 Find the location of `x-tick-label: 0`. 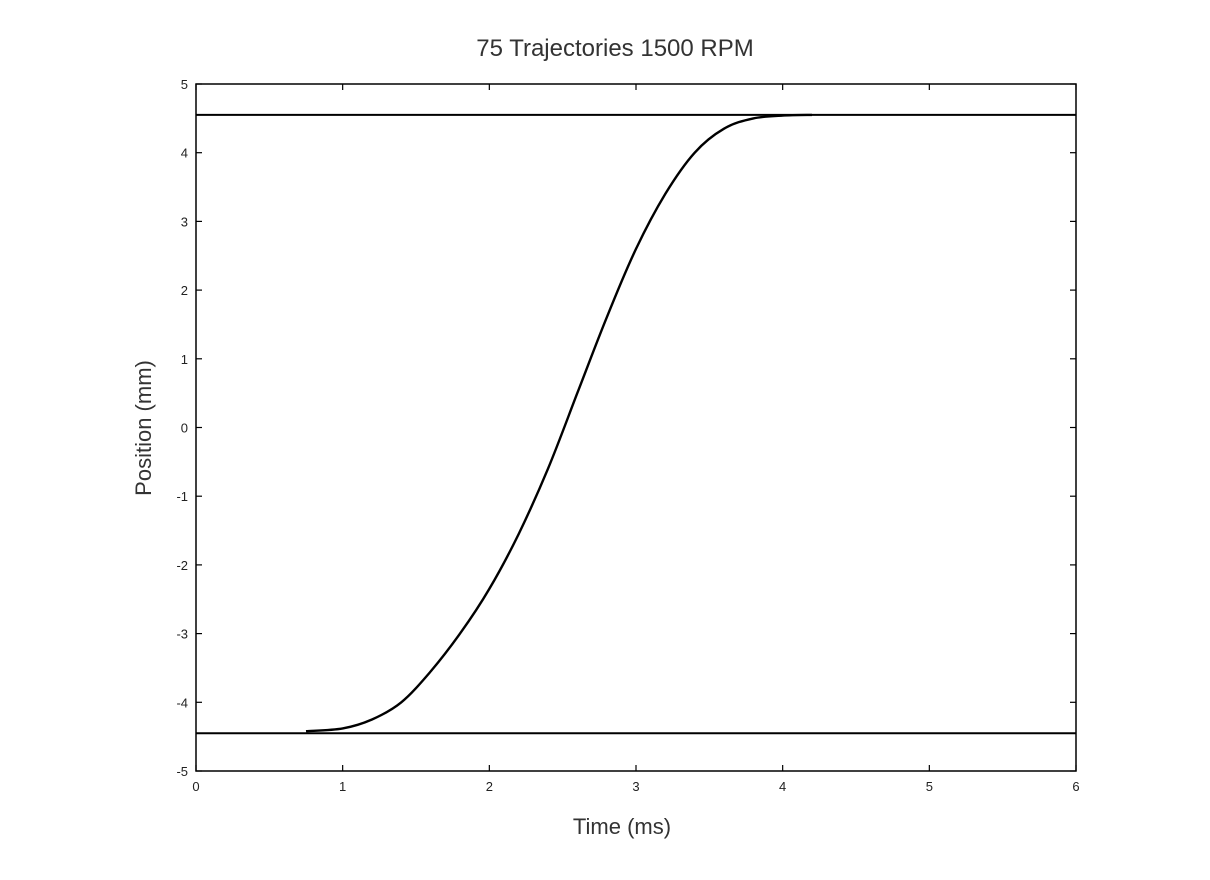

x-tick-label: 0 is located at coordinates (195, 786).